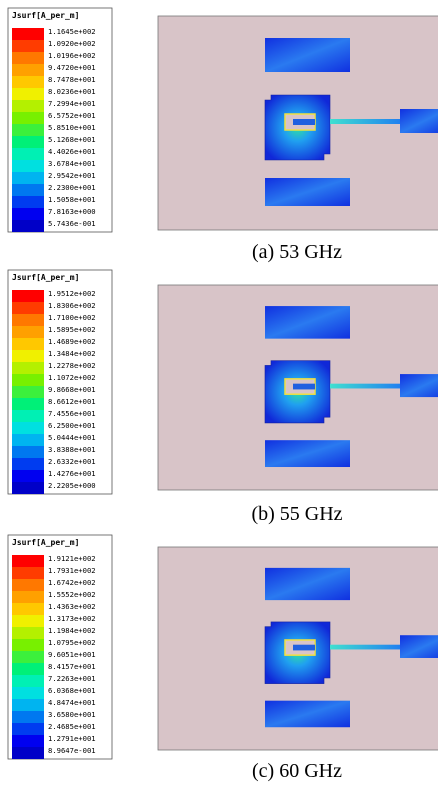 This screenshot has height=793, width=438. What do you see at coordinates (297, 252) in the screenshot?
I see `caption: (a) 53 GHz` at bounding box center [297, 252].